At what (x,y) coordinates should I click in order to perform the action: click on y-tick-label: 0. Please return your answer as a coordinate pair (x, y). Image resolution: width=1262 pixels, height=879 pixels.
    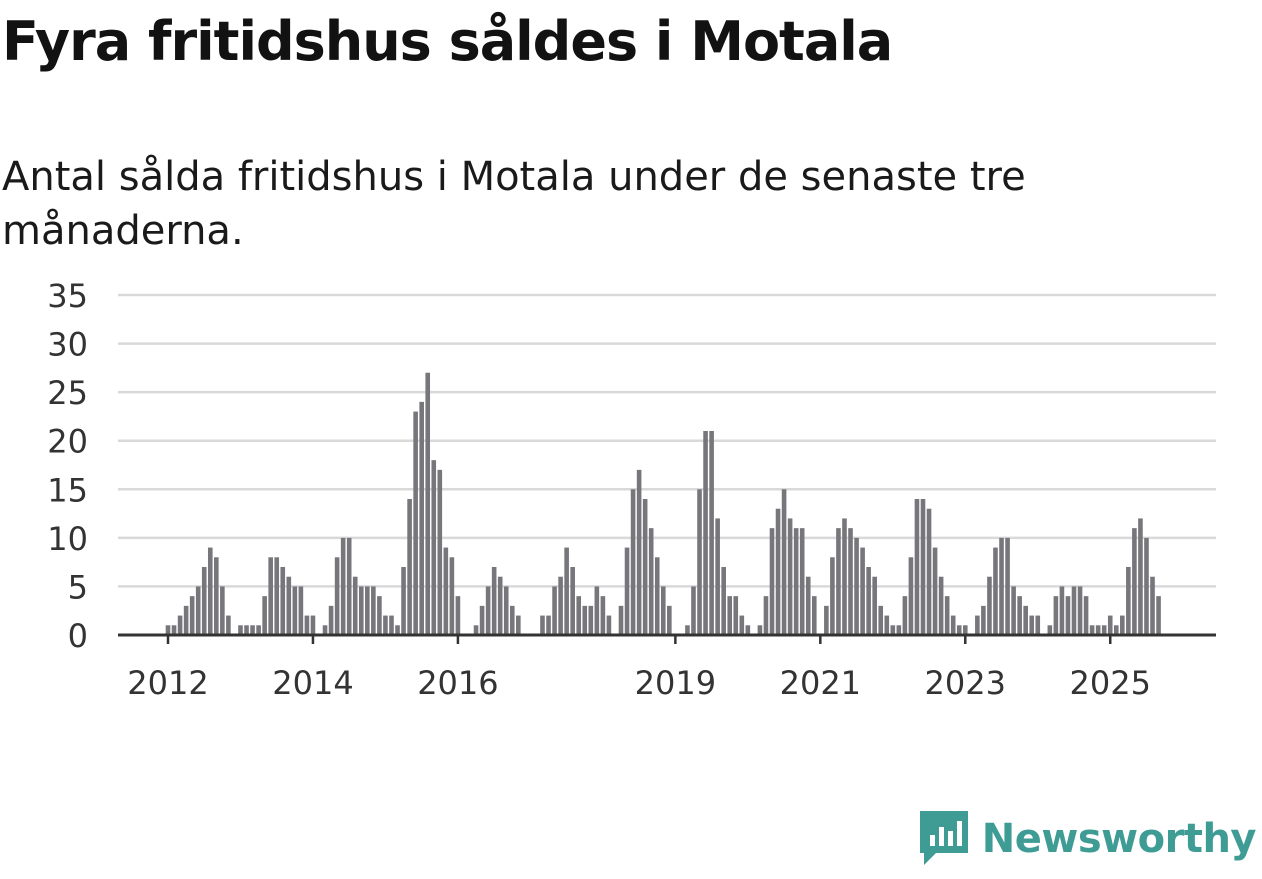
    Looking at the image, I should click on (78, 636).